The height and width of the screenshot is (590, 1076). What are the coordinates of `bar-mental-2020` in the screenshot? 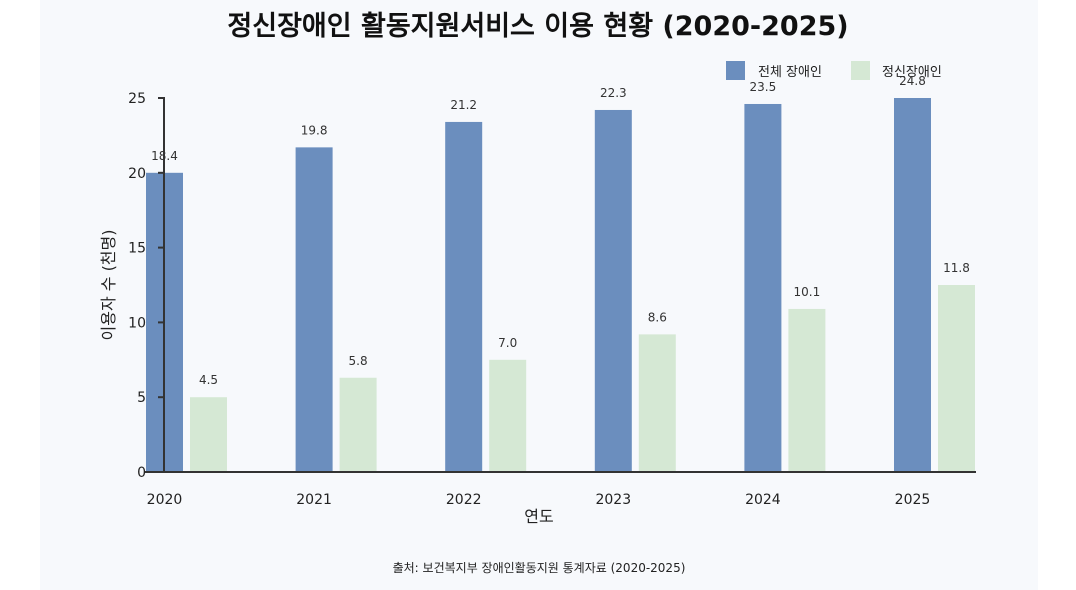 It's located at (208, 434).